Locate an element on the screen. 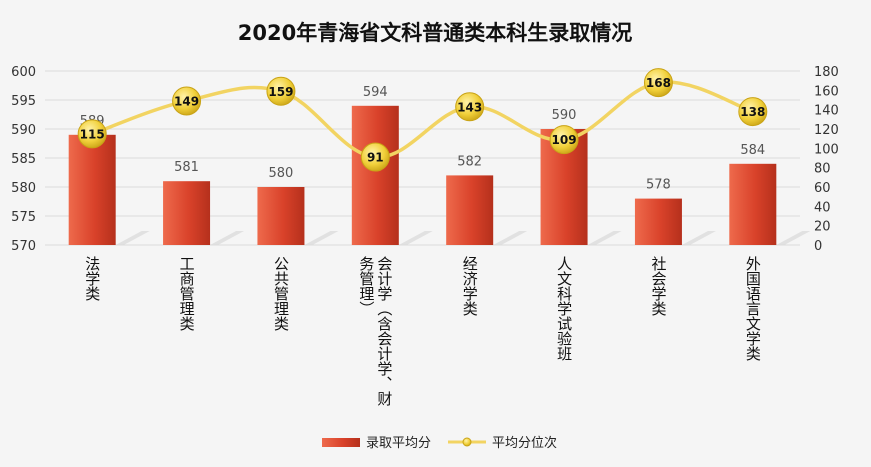 The height and width of the screenshot is (467, 871). bar-data-label: 594 is located at coordinates (375, 92).